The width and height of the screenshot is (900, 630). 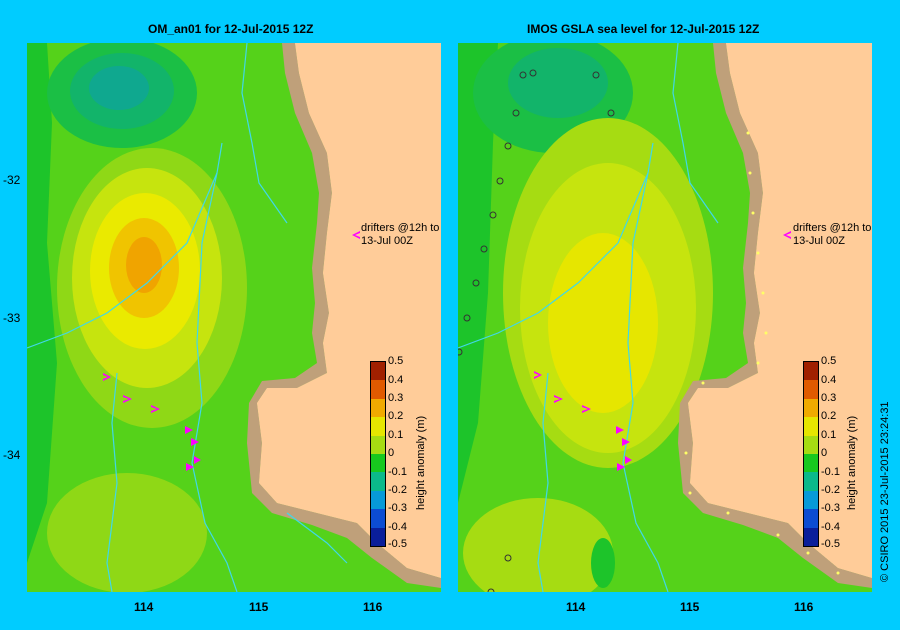 What do you see at coordinates (397, 508) in the screenshot?
I see `left-colorbar-tick: -0.3` at bounding box center [397, 508].